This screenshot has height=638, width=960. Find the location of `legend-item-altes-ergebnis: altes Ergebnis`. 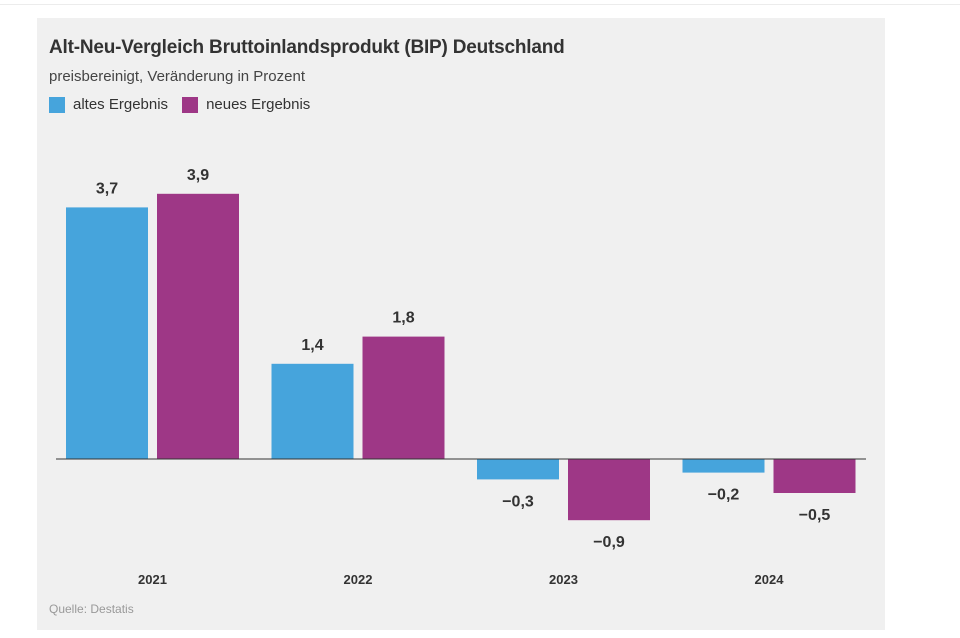

legend-item-altes-ergebnis: altes Ergebnis is located at coordinates (108, 104).